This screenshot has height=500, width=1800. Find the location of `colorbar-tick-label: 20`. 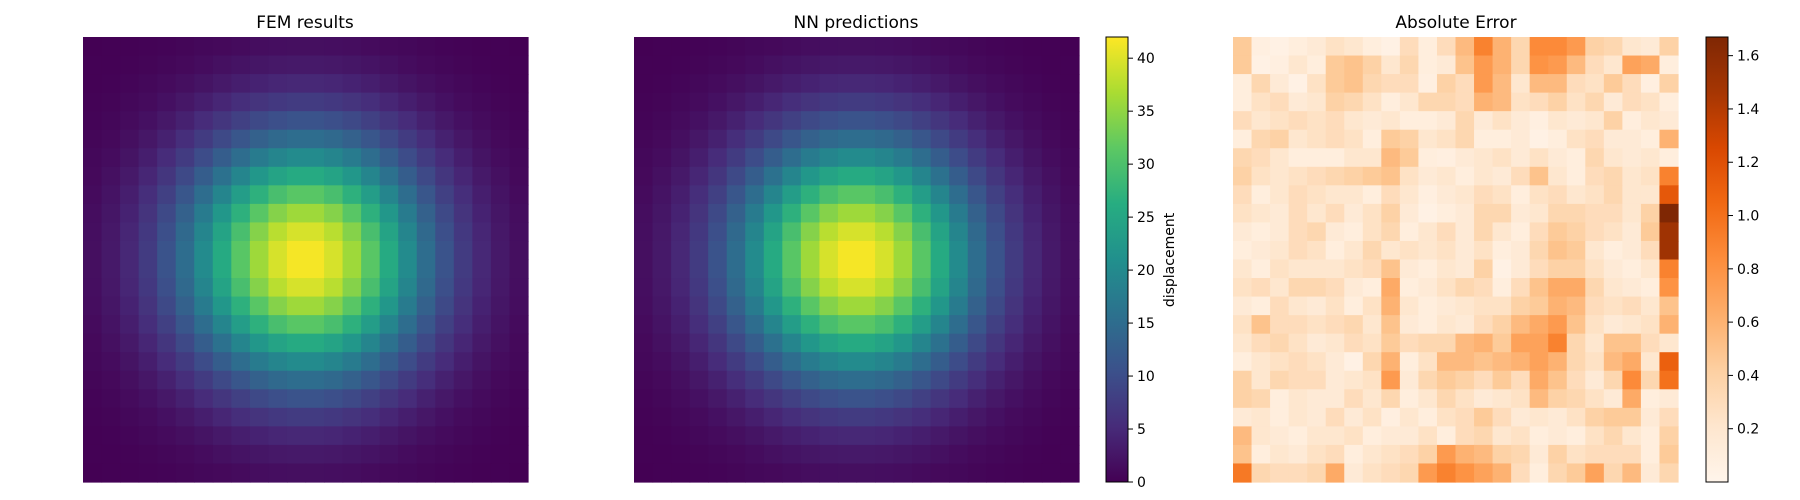

colorbar-tick-label: 20 is located at coordinates (1146, 271).